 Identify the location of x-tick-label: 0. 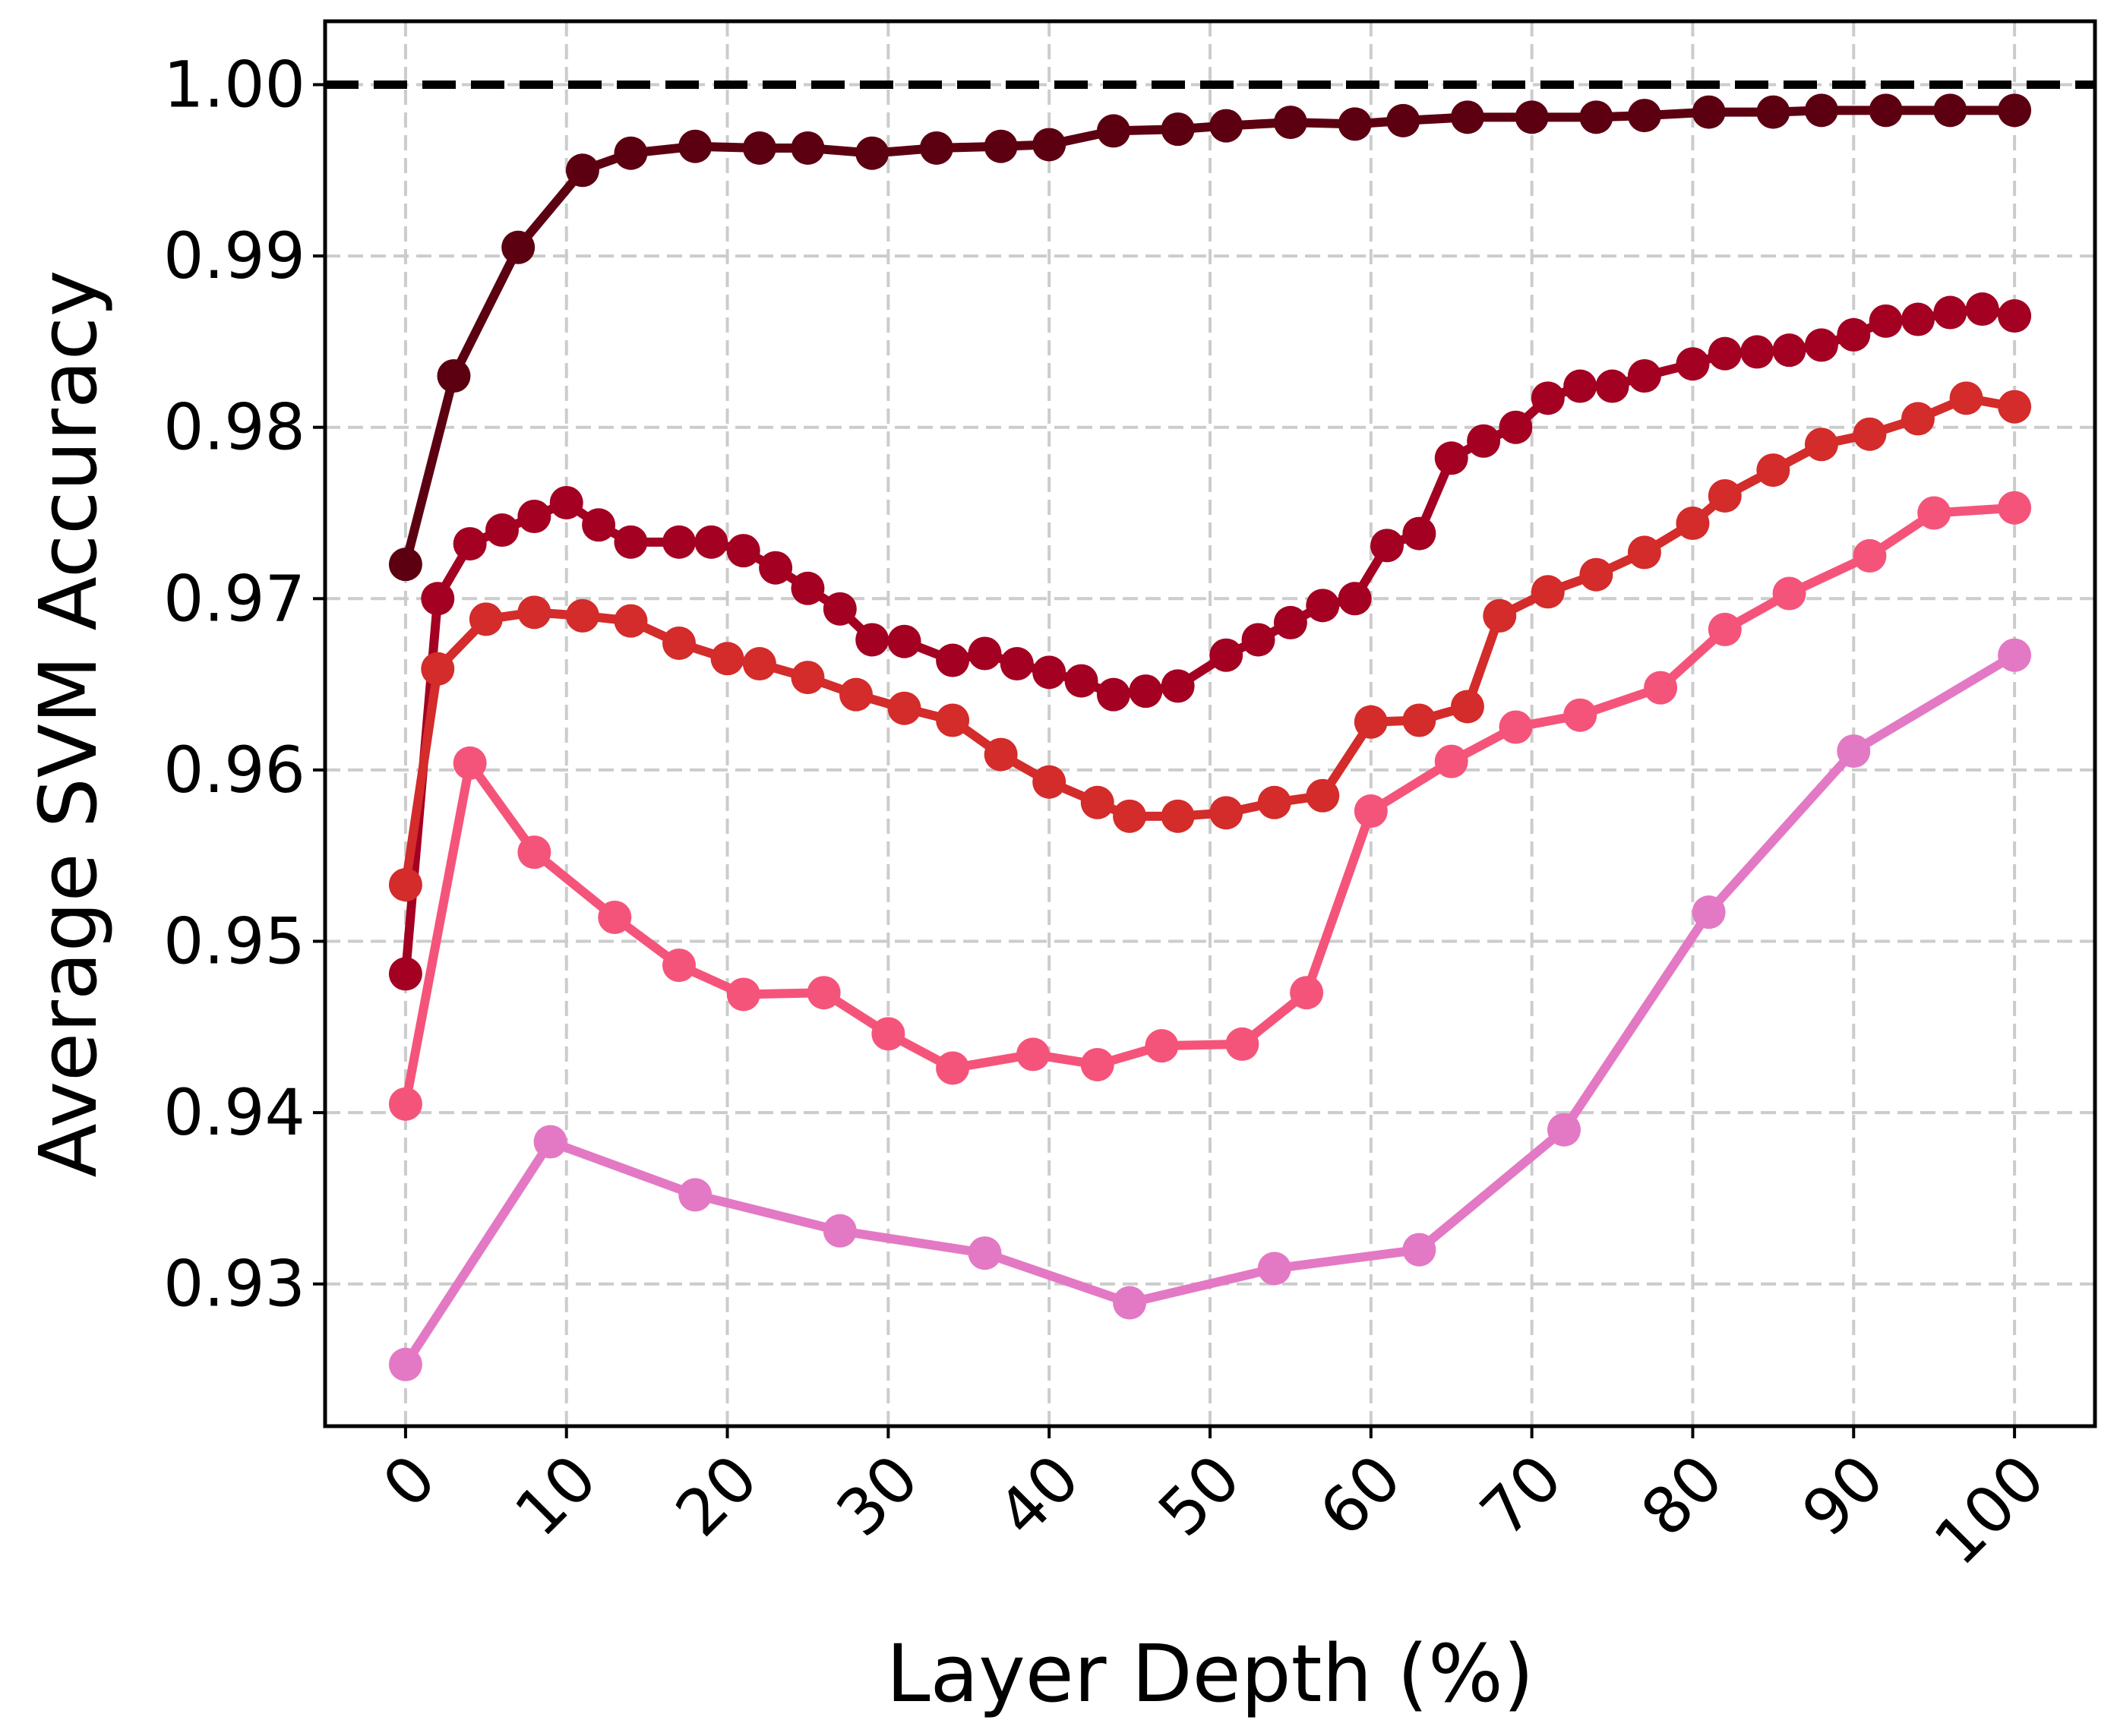
(409, 1481).